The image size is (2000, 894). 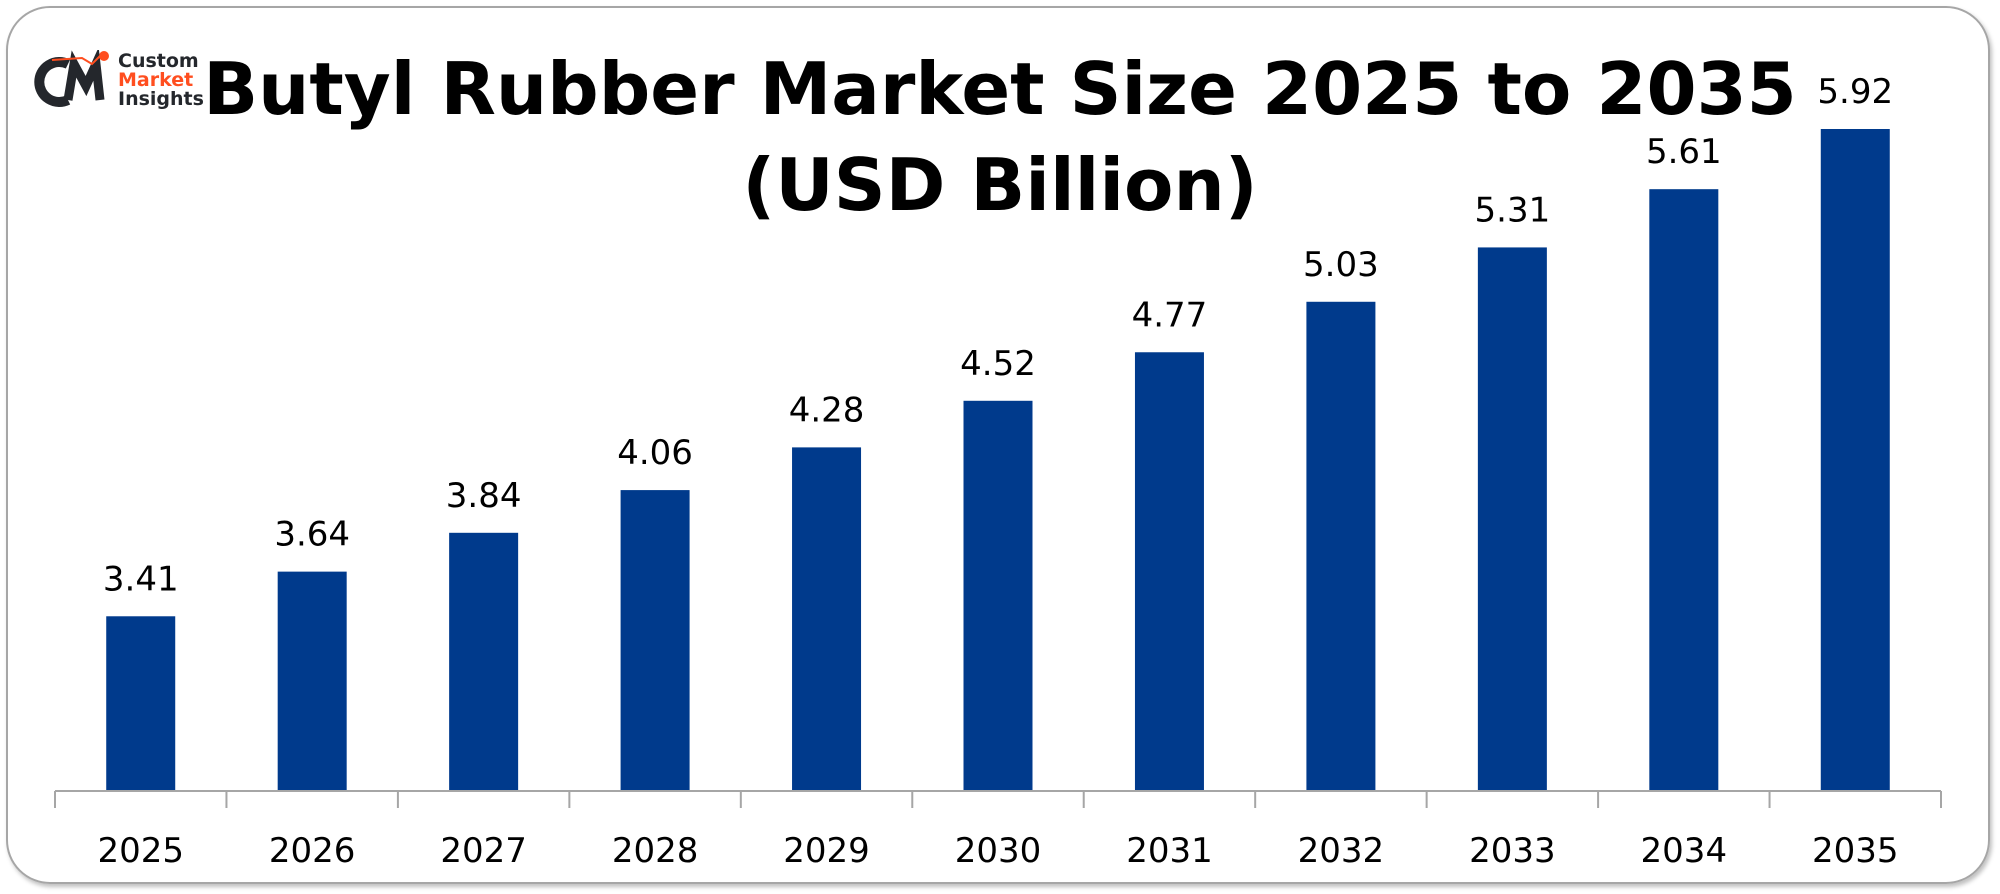 What do you see at coordinates (161, 98) in the screenshot?
I see `logo-text-line3: Insights` at bounding box center [161, 98].